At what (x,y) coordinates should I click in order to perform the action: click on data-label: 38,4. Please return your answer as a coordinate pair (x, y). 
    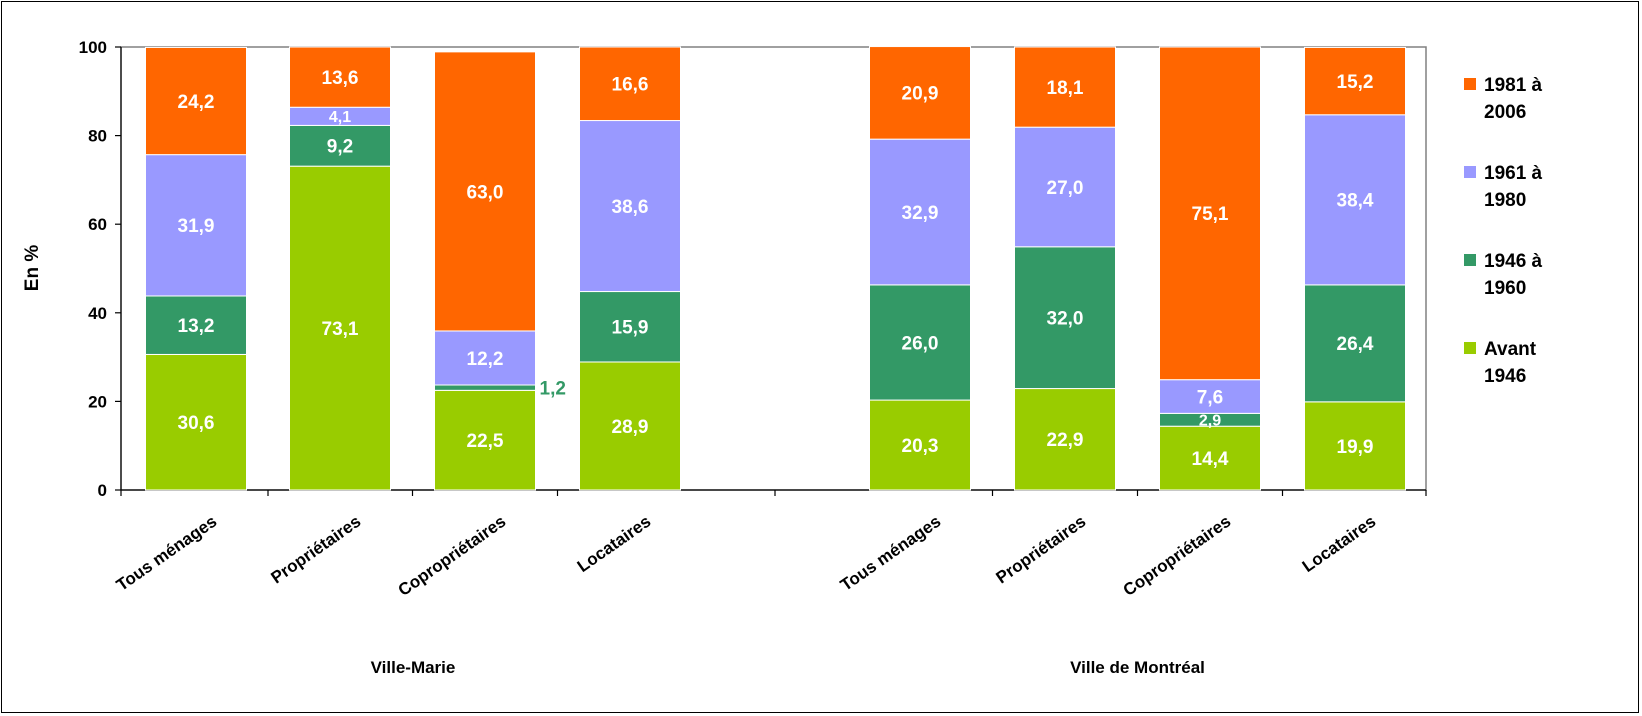
    Looking at the image, I should click on (1355, 201).